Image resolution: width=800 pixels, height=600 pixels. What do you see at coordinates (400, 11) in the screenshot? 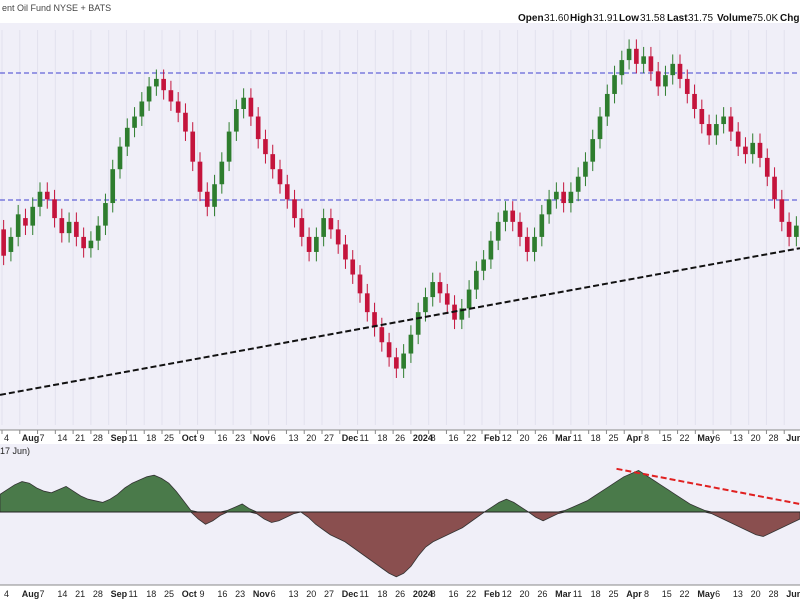
I see `header-bar` at bounding box center [400, 11].